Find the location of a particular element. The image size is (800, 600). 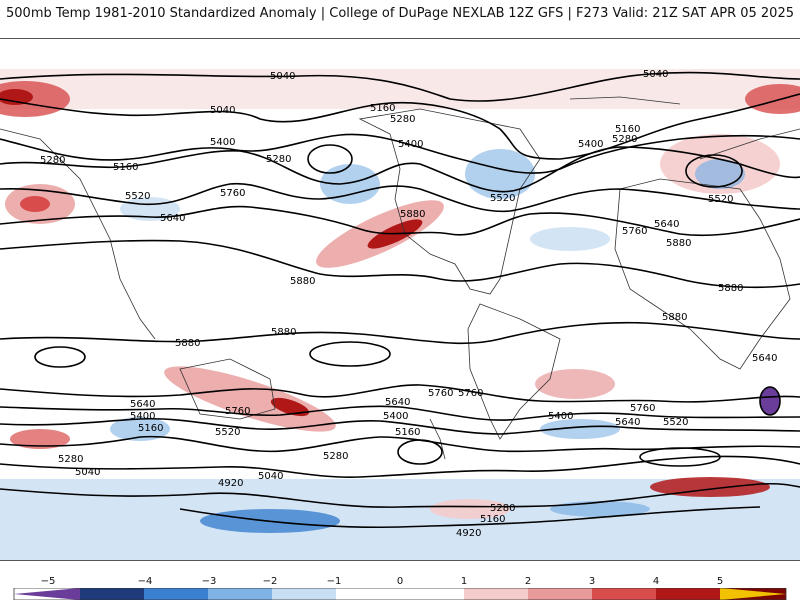

colorbar-tick: −3 is located at coordinates (209, 581).